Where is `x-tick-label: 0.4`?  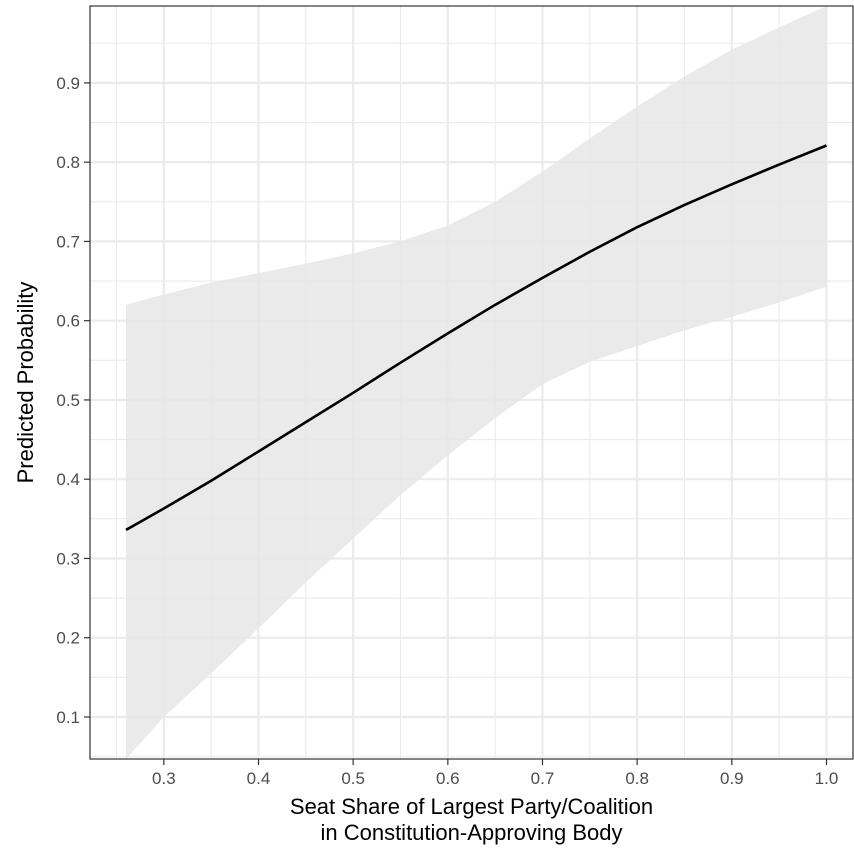
x-tick-label: 0.4 is located at coordinates (259, 778).